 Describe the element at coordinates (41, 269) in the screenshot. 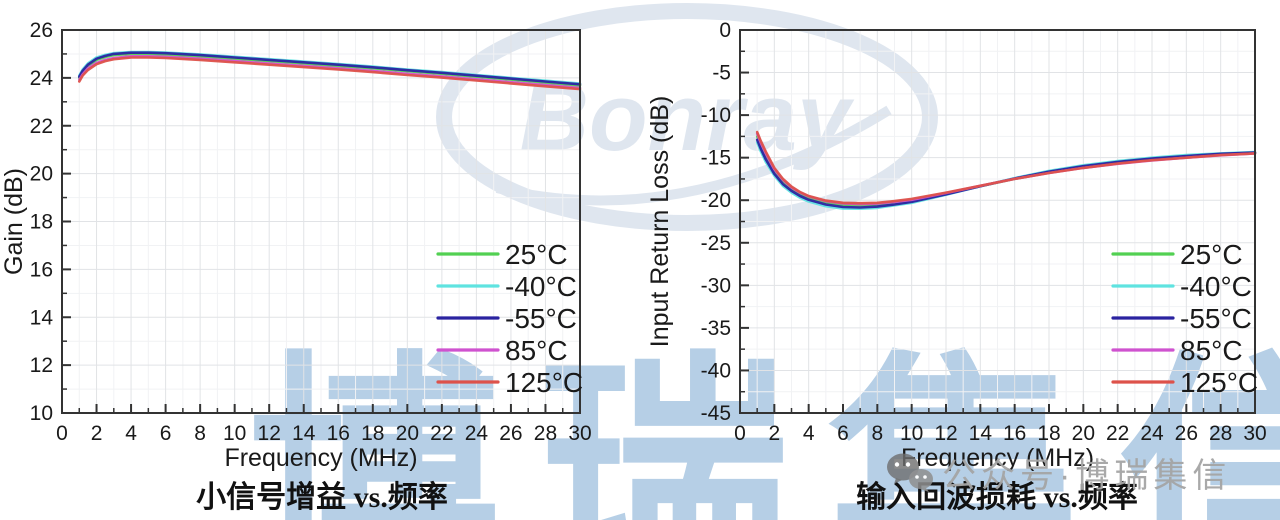

I see `y-tick-label: 16` at that location.